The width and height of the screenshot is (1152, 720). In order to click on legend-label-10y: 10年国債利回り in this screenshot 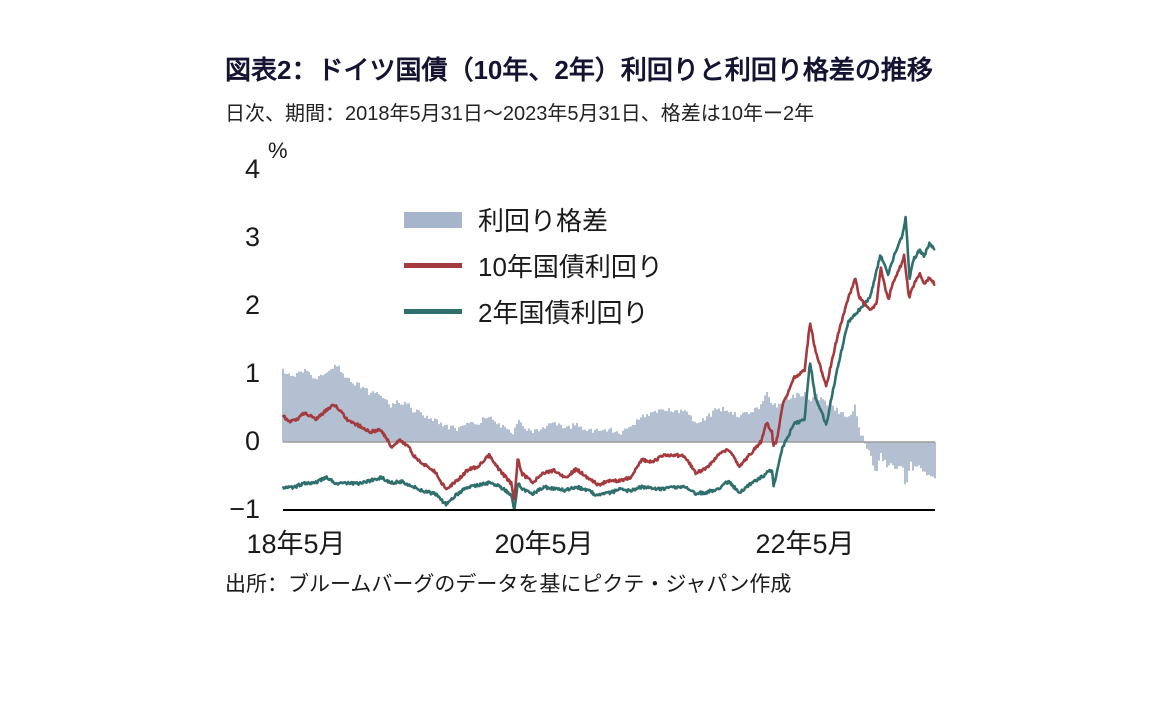, I will do `click(570, 267)`.